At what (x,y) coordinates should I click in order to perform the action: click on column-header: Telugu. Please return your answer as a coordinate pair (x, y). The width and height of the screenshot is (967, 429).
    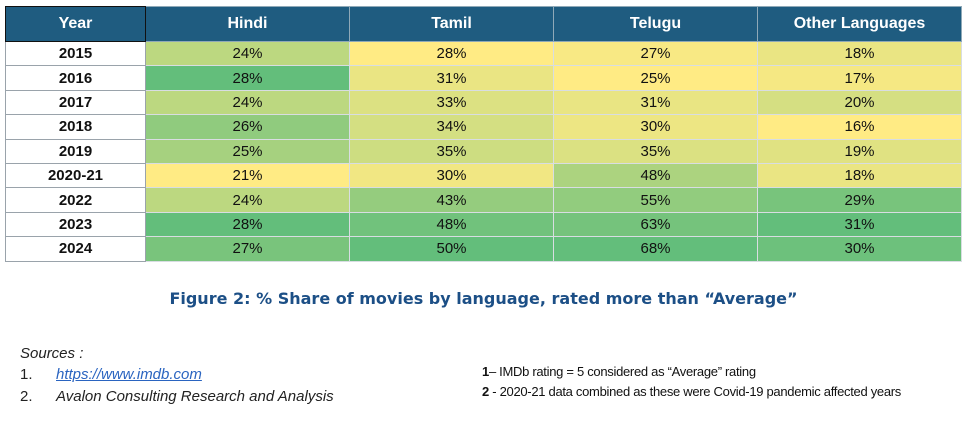
    Looking at the image, I should click on (655, 24).